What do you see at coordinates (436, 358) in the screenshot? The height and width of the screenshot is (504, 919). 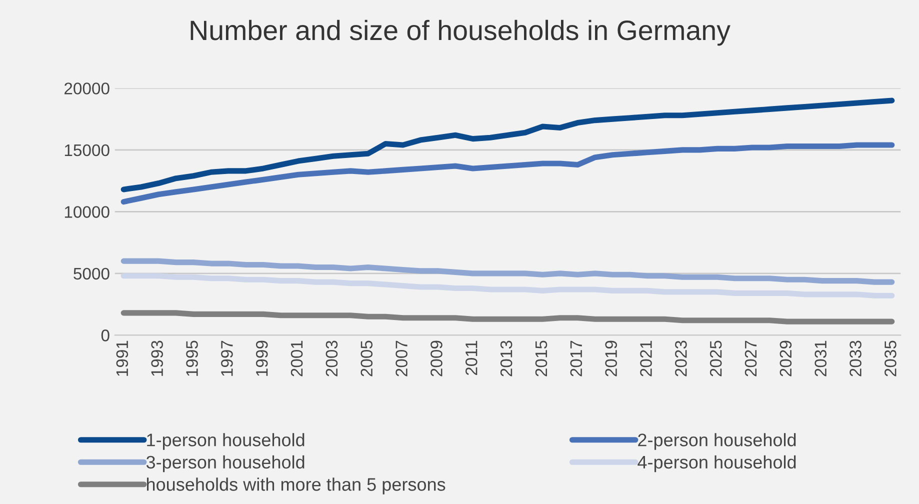 I see `x-tick-label: 2009` at bounding box center [436, 358].